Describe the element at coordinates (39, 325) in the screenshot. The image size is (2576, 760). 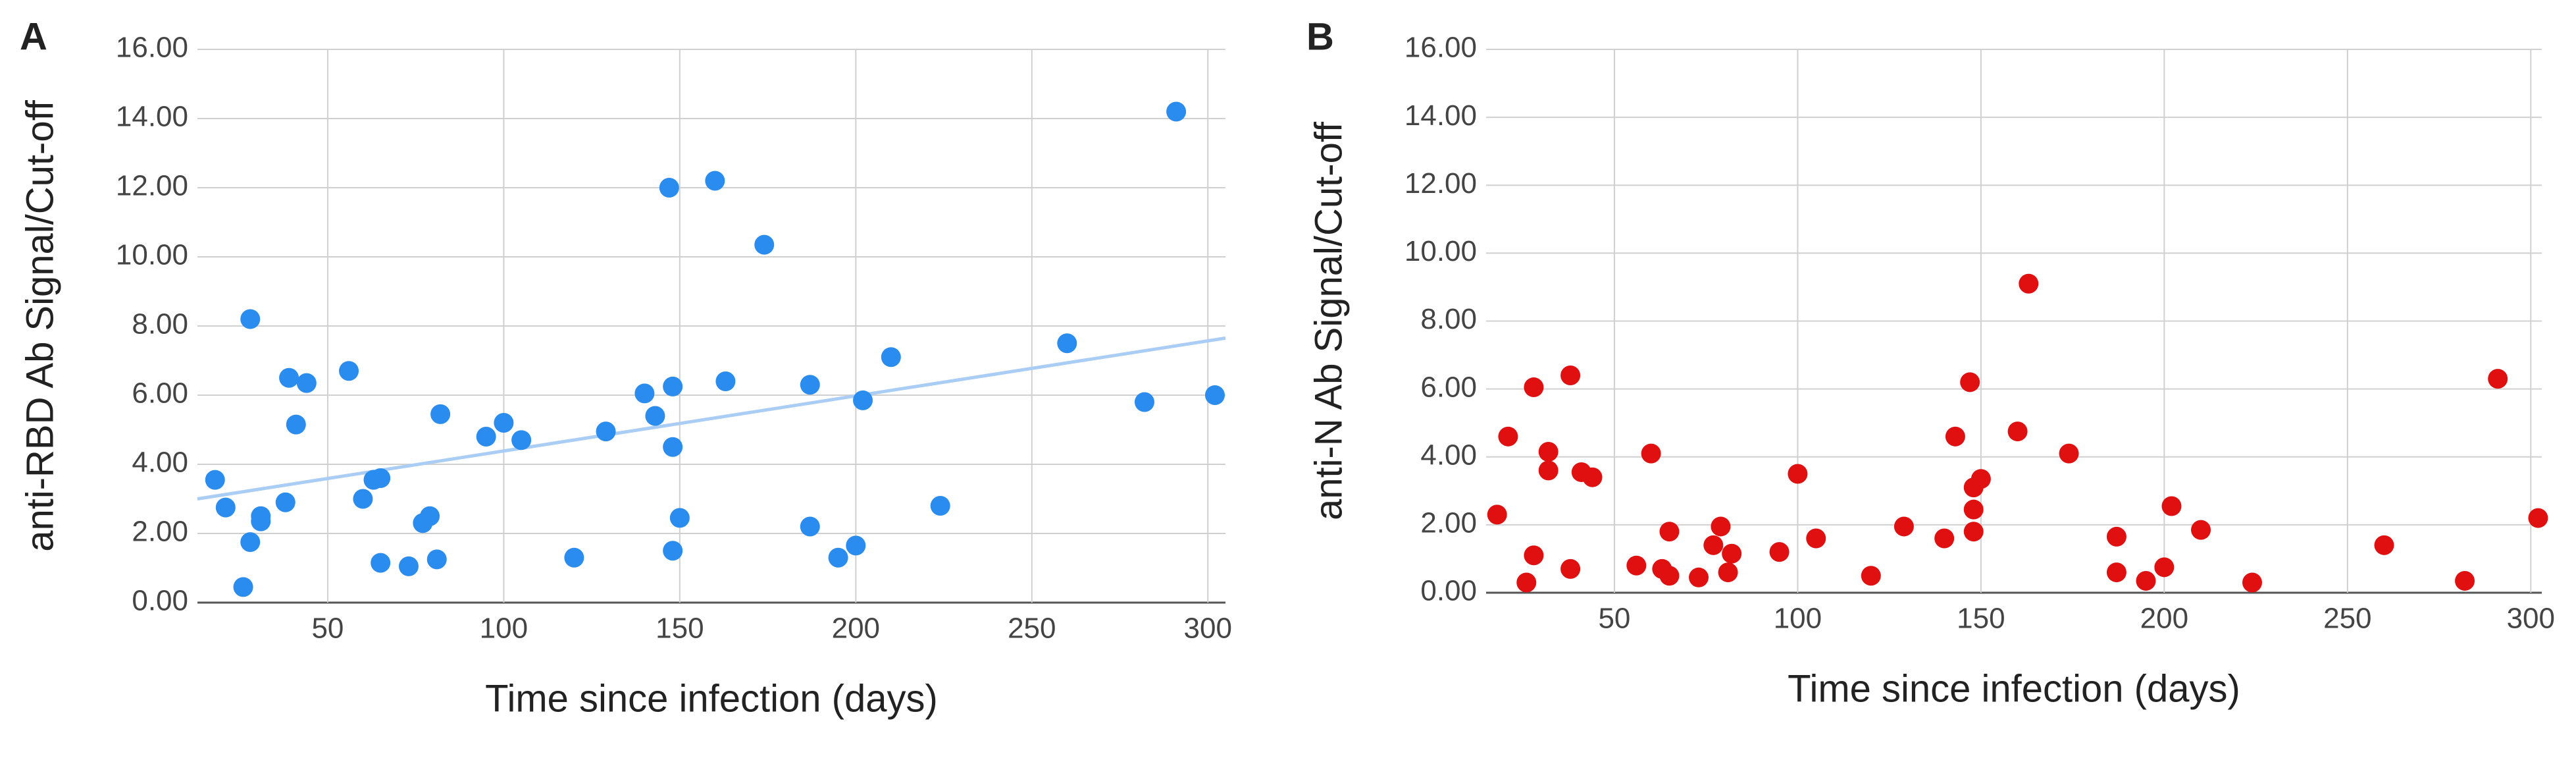
I see `y-axis-title: anti-RBD Ab Signal/Cut-off` at that location.